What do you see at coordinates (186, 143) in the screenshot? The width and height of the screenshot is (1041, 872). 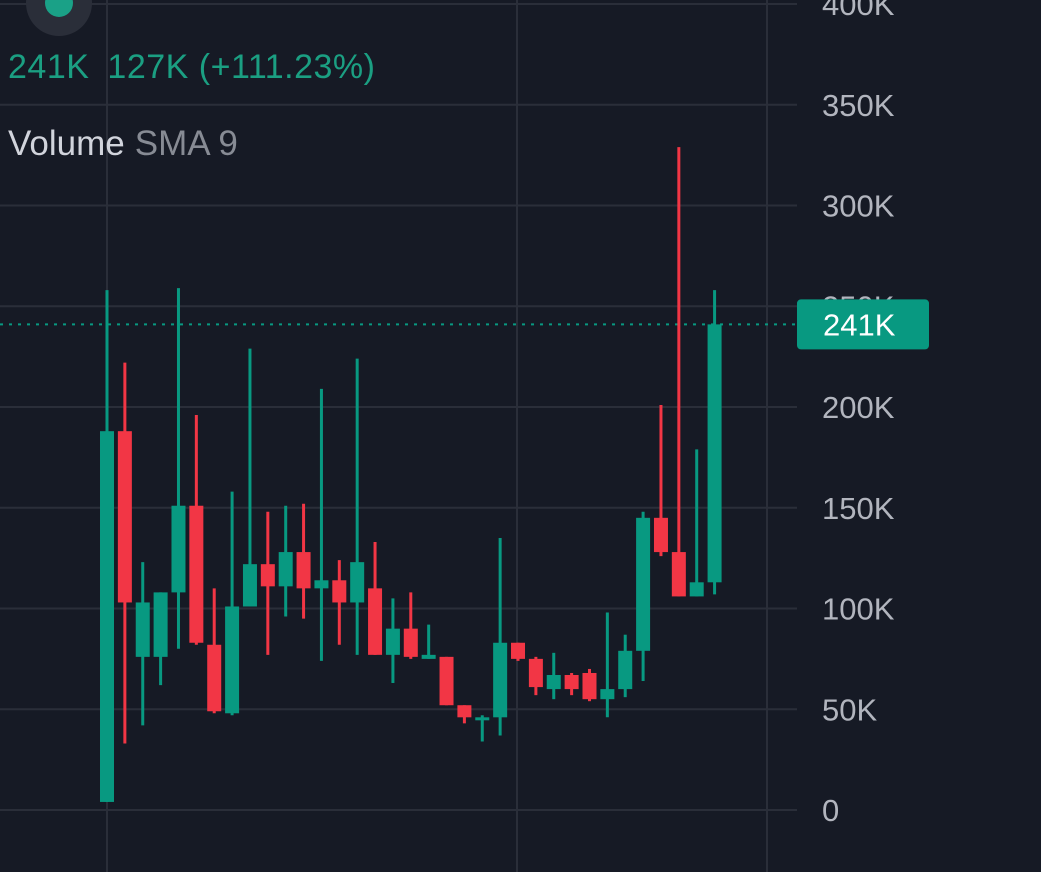 I see `indicator-params: SMA 9` at bounding box center [186, 143].